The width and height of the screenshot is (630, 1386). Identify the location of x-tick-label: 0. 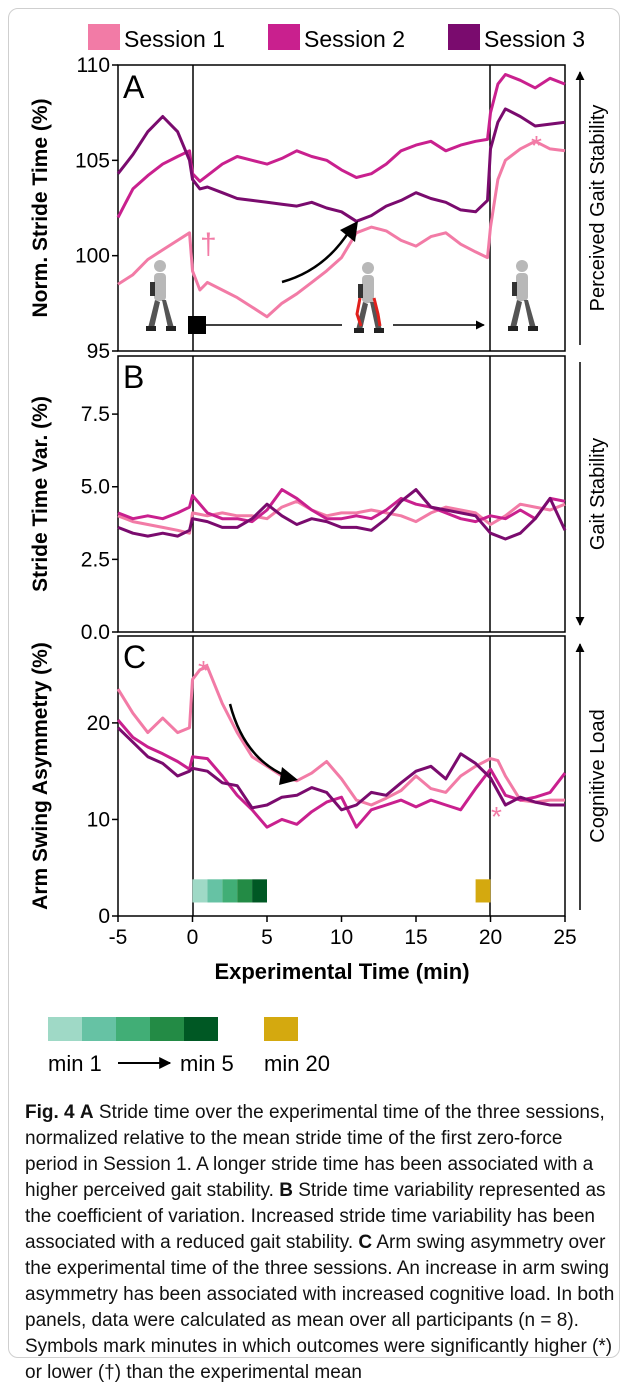
(193, 937).